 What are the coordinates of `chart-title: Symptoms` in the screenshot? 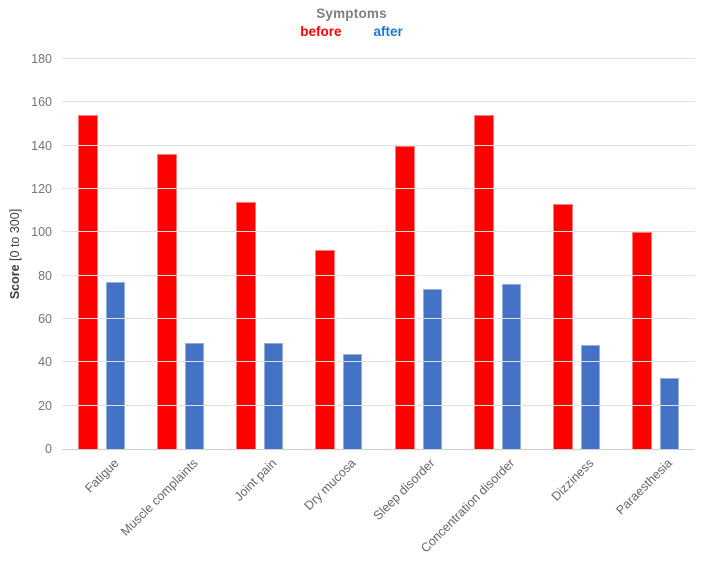 It's located at (351, 13).